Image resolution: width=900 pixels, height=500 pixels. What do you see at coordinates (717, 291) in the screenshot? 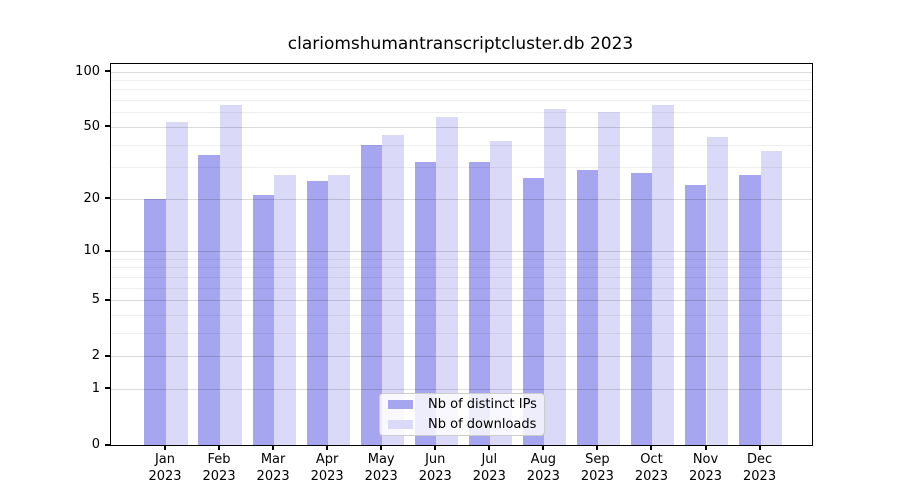
I see `bar-nb-of-downloads-nov` at bounding box center [717, 291].